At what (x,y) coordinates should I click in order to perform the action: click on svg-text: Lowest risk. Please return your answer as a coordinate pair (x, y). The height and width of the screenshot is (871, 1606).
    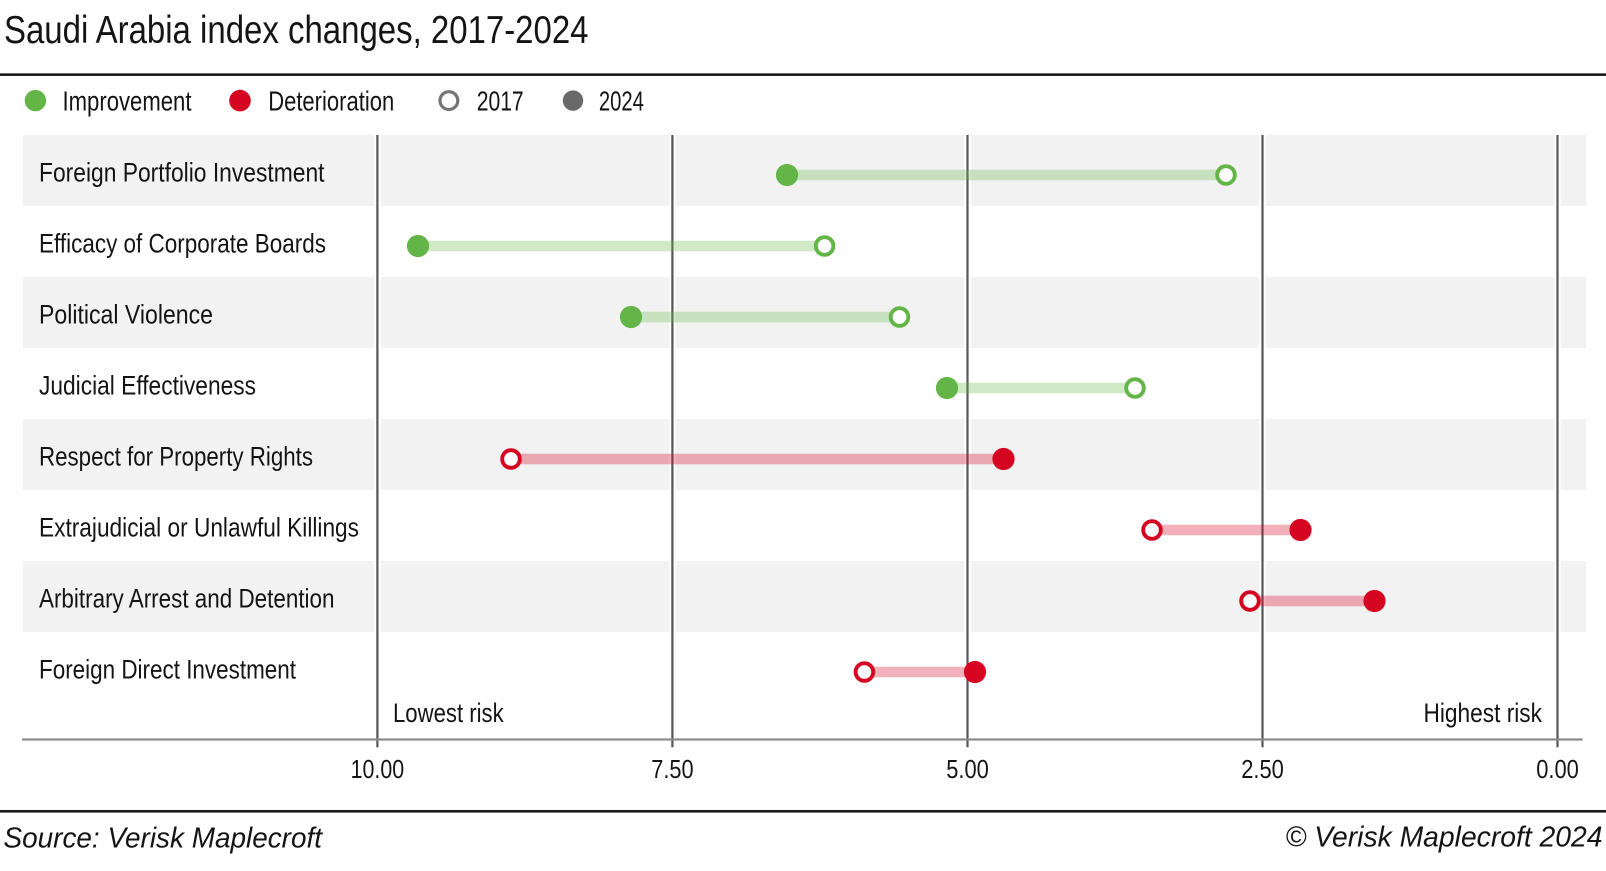
    Looking at the image, I should click on (448, 713).